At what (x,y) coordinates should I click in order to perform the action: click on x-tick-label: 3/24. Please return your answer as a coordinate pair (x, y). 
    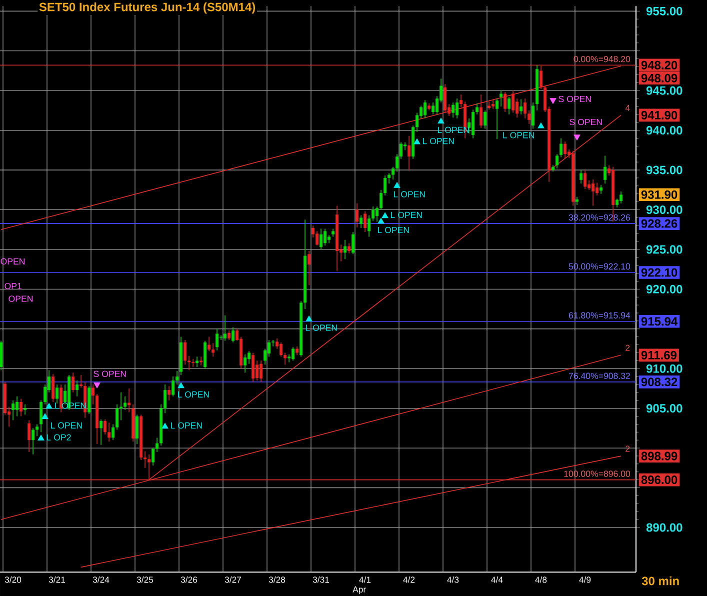
    Looking at the image, I should click on (101, 579).